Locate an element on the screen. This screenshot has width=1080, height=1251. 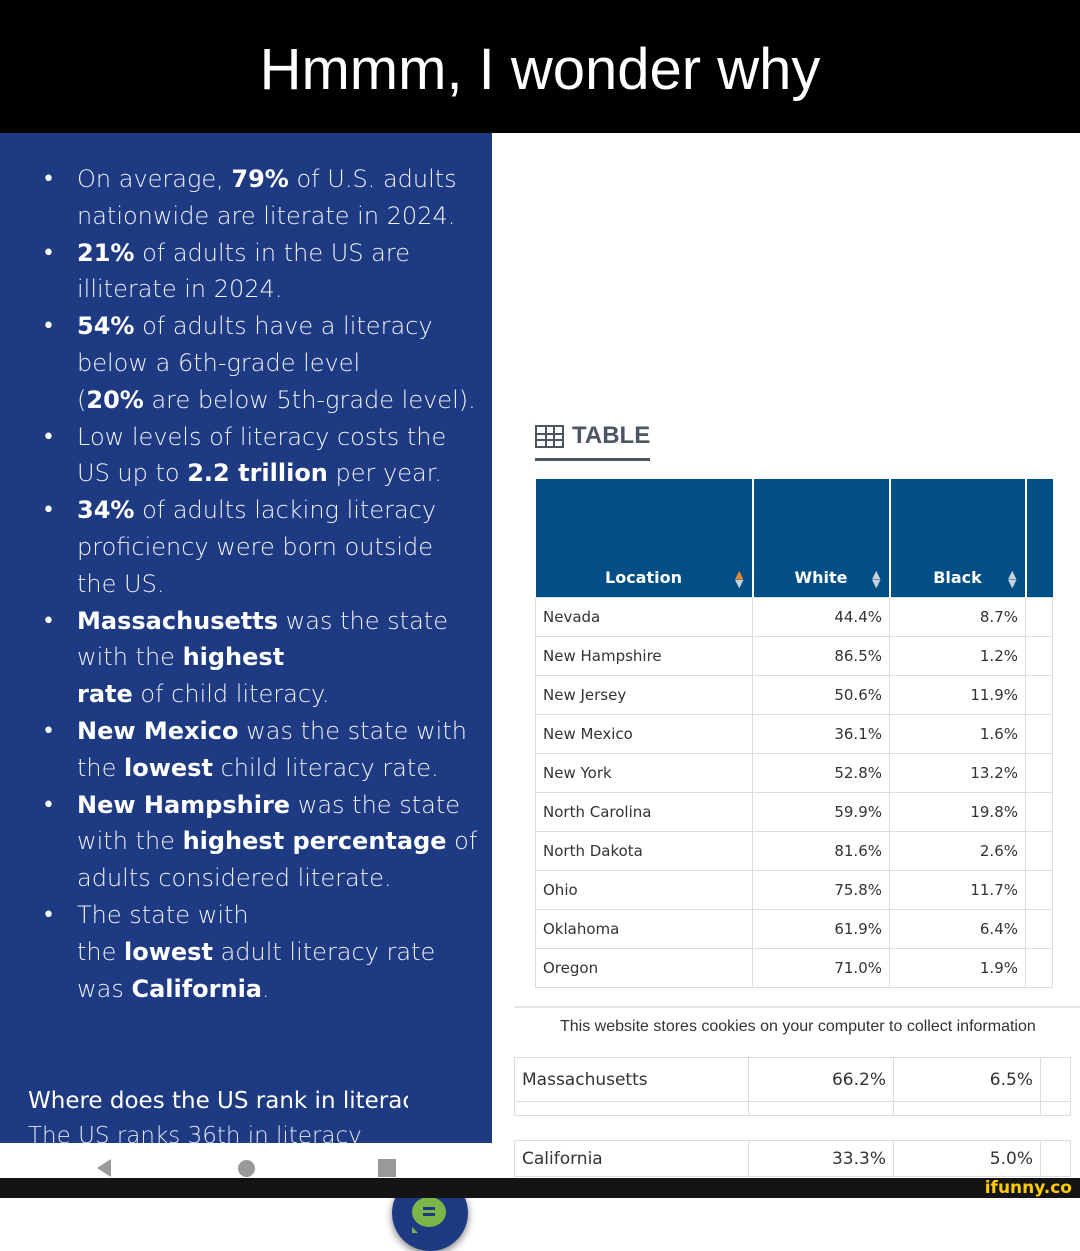
cell-location: Massachusetts is located at coordinates (631, 1079).